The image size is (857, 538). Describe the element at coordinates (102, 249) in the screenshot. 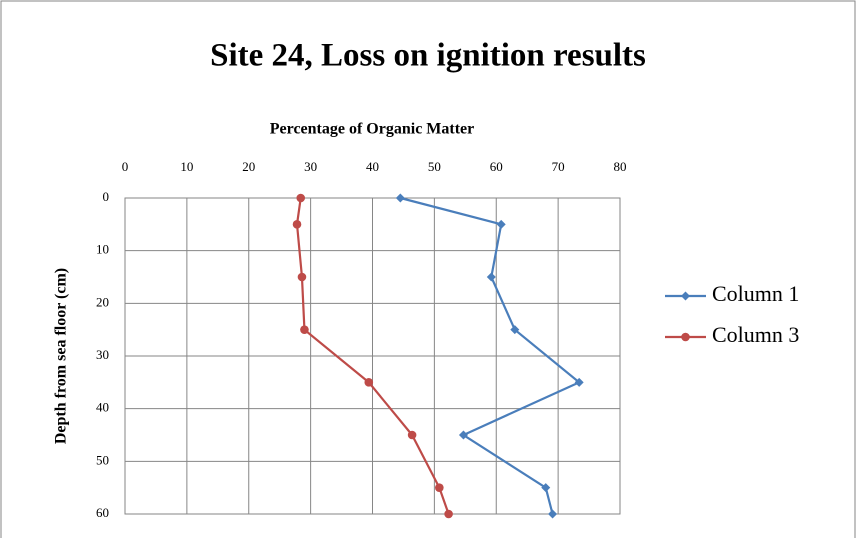

I see `y-tick-label: 10` at that location.